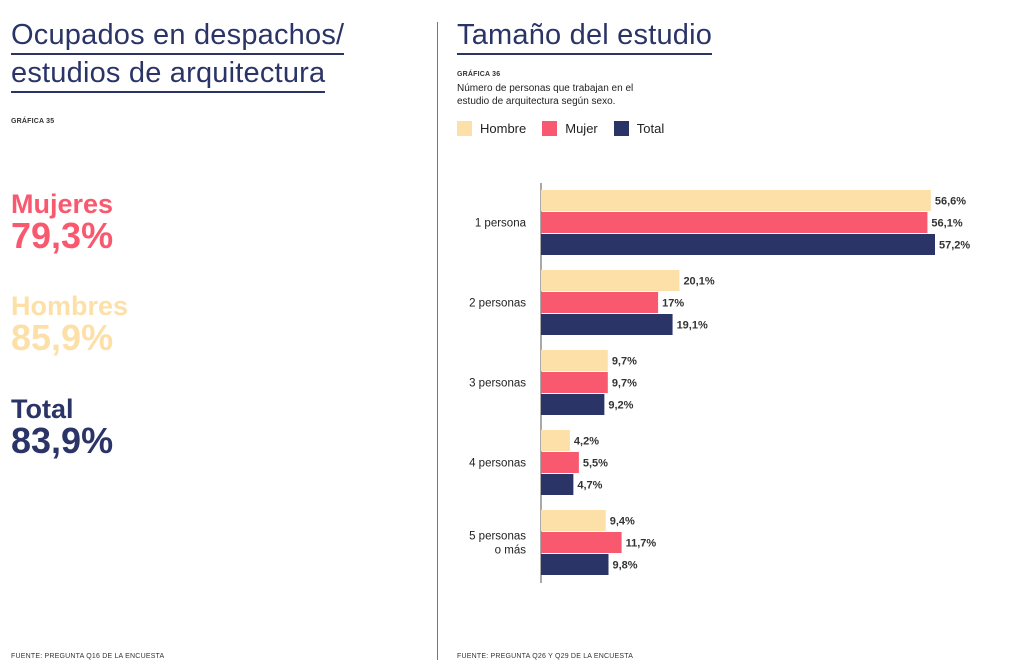 This screenshot has height=670, width=1014. Describe the element at coordinates (168, 74) in the screenshot. I see `left-title-line2: estudios de arquitectura` at that location.